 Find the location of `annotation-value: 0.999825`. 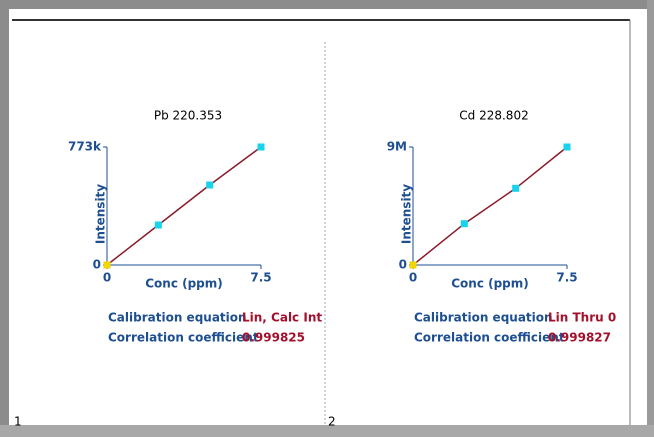

annotation-value: 0.999825 is located at coordinates (273, 338).